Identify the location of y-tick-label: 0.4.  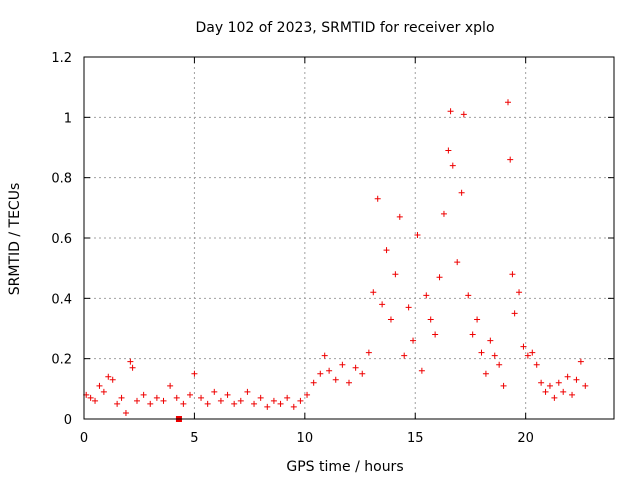
(61, 299).